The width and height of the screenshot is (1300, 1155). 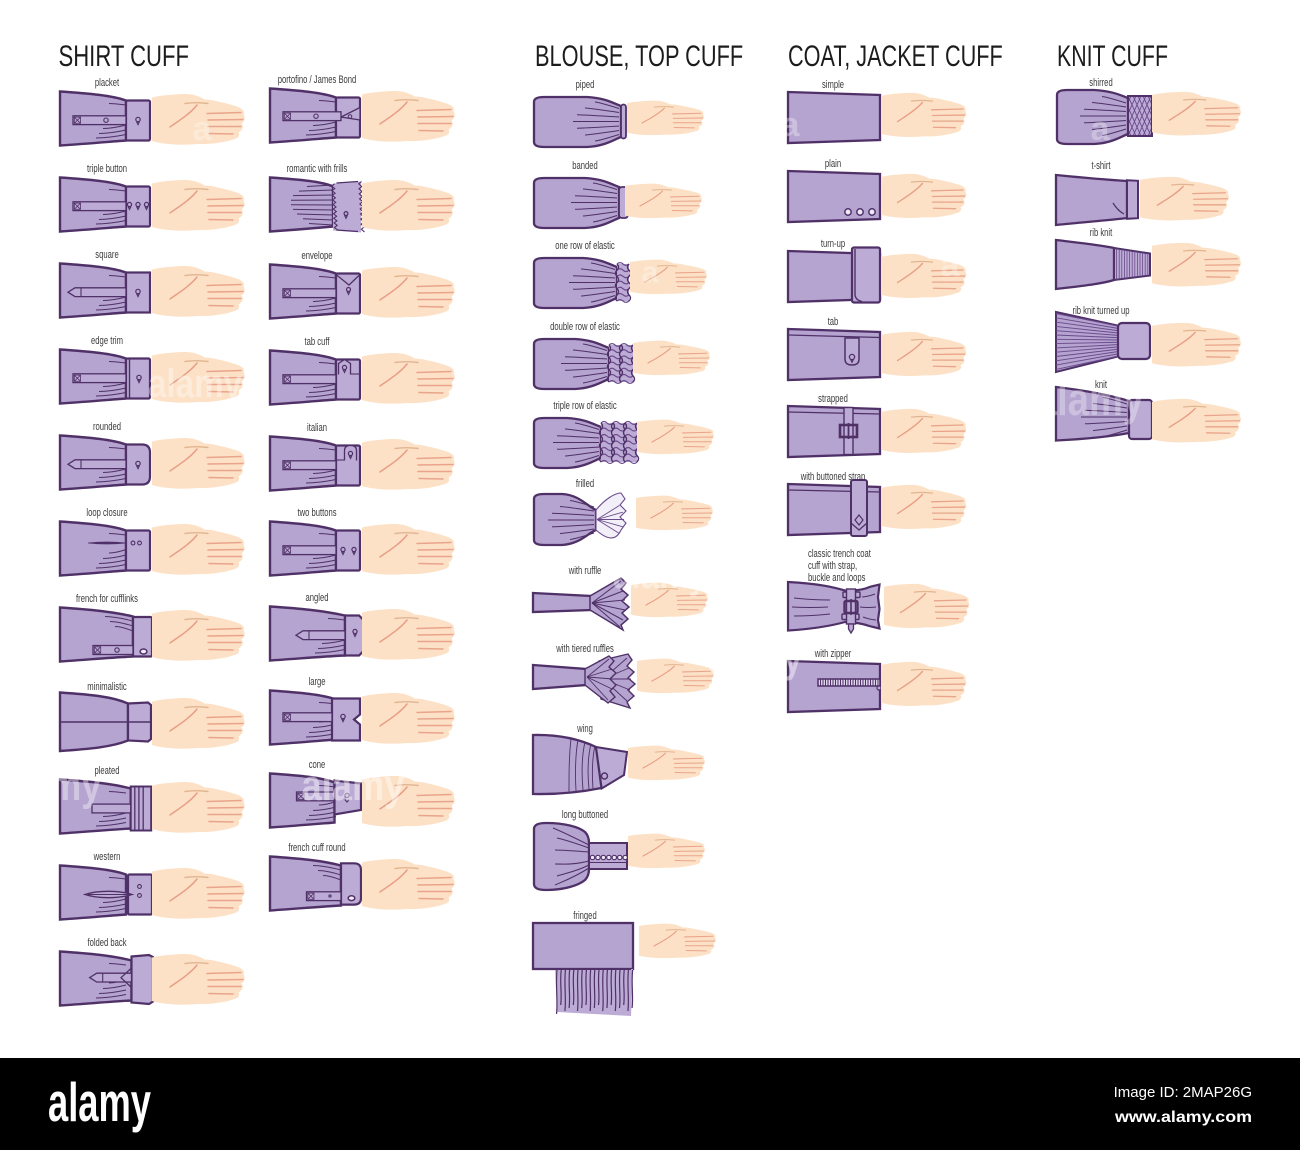 What do you see at coordinates (1101, 311) in the screenshot?
I see `svg-text: rib knit turned up` at bounding box center [1101, 311].